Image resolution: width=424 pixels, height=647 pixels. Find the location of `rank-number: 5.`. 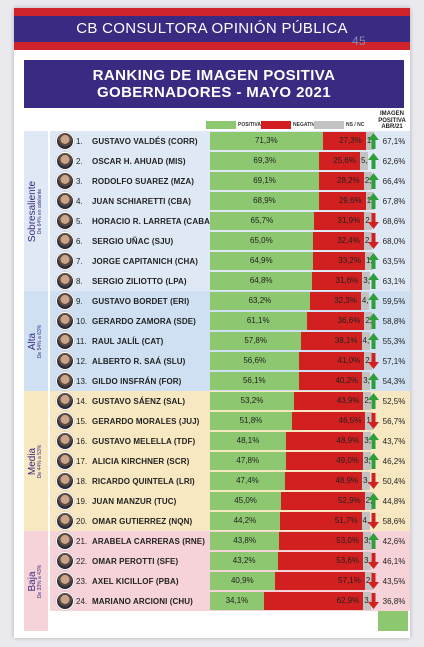

rank-number: 5. is located at coordinates (79, 221).